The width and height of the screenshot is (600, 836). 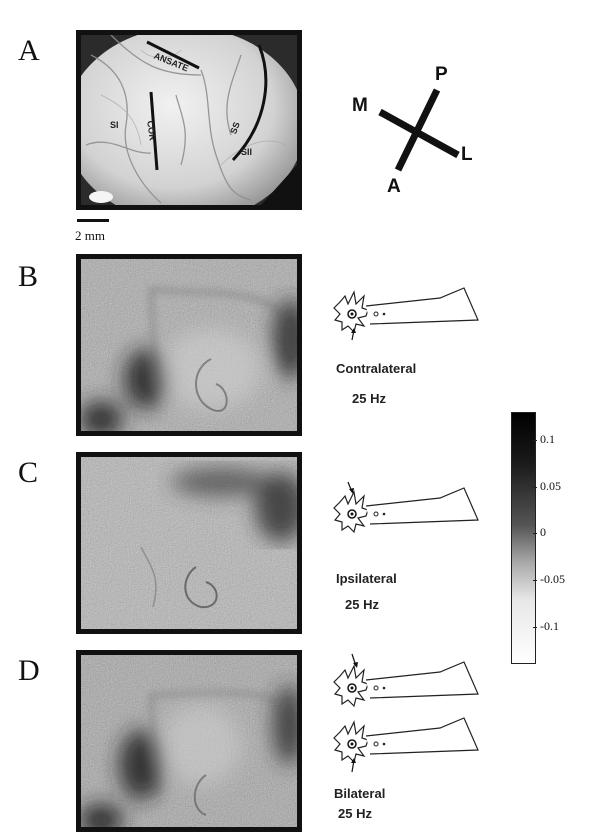 I want to click on colorbar-tick-label: 0.05, so click(x=550, y=485).